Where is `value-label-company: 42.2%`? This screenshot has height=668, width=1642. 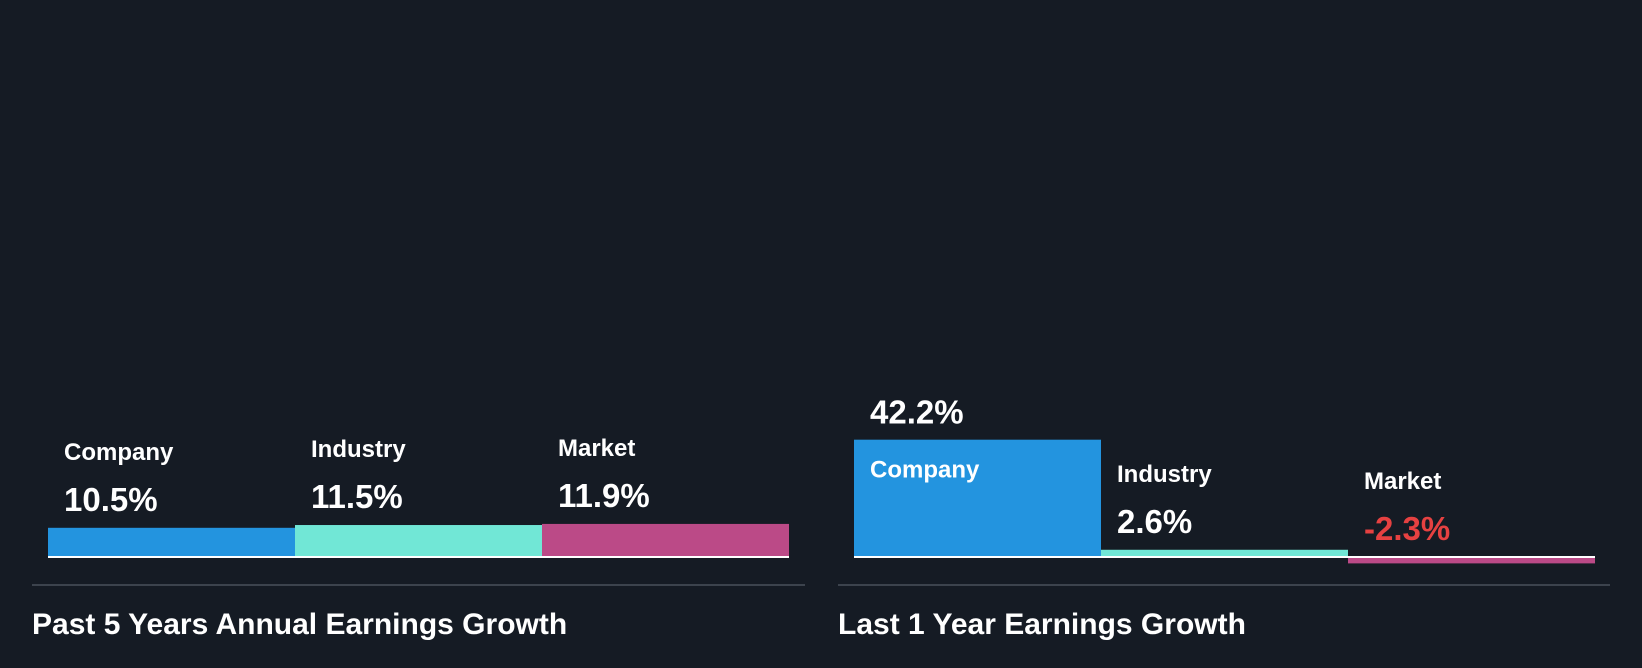
value-label-company: 42.2% is located at coordinates (917, 412).